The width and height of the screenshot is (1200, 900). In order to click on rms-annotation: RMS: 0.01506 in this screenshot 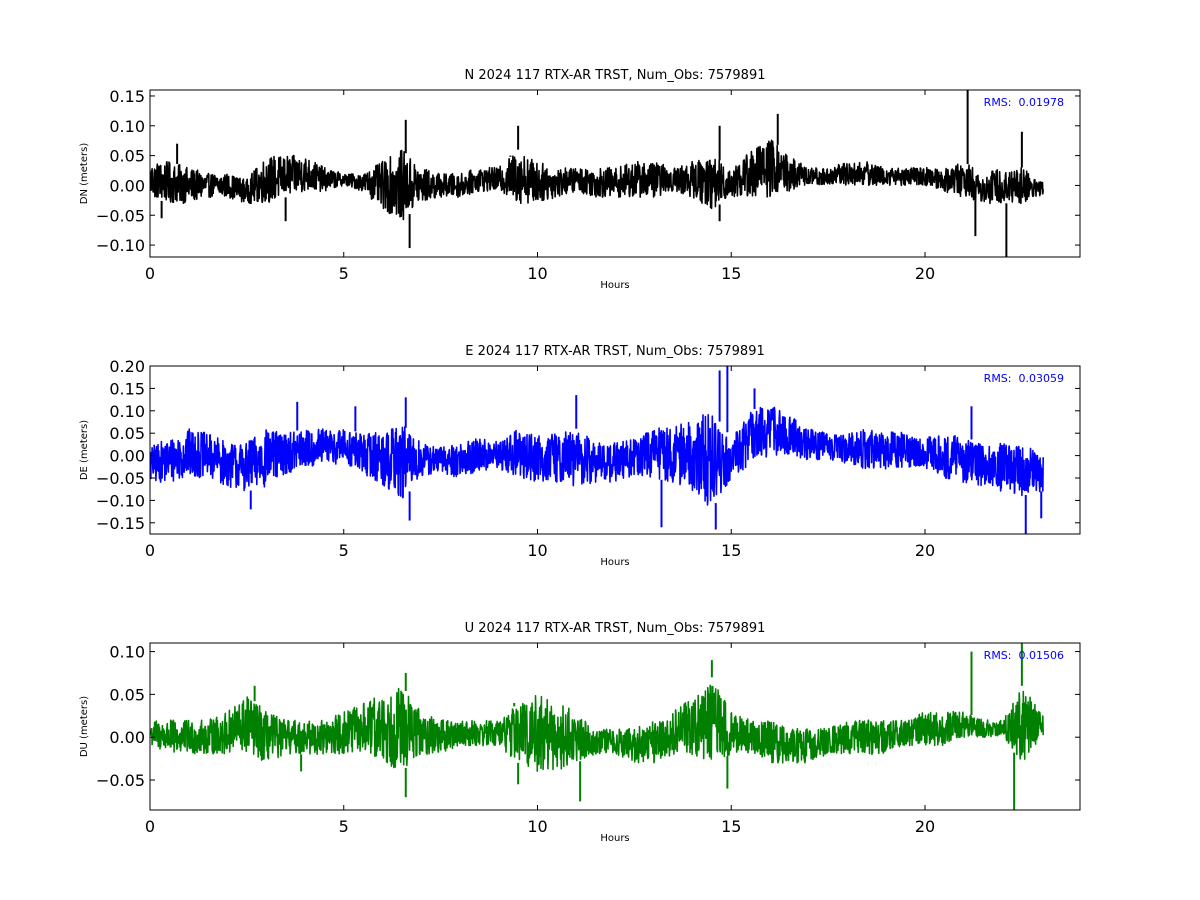, I will do `click(1024, 655)`.